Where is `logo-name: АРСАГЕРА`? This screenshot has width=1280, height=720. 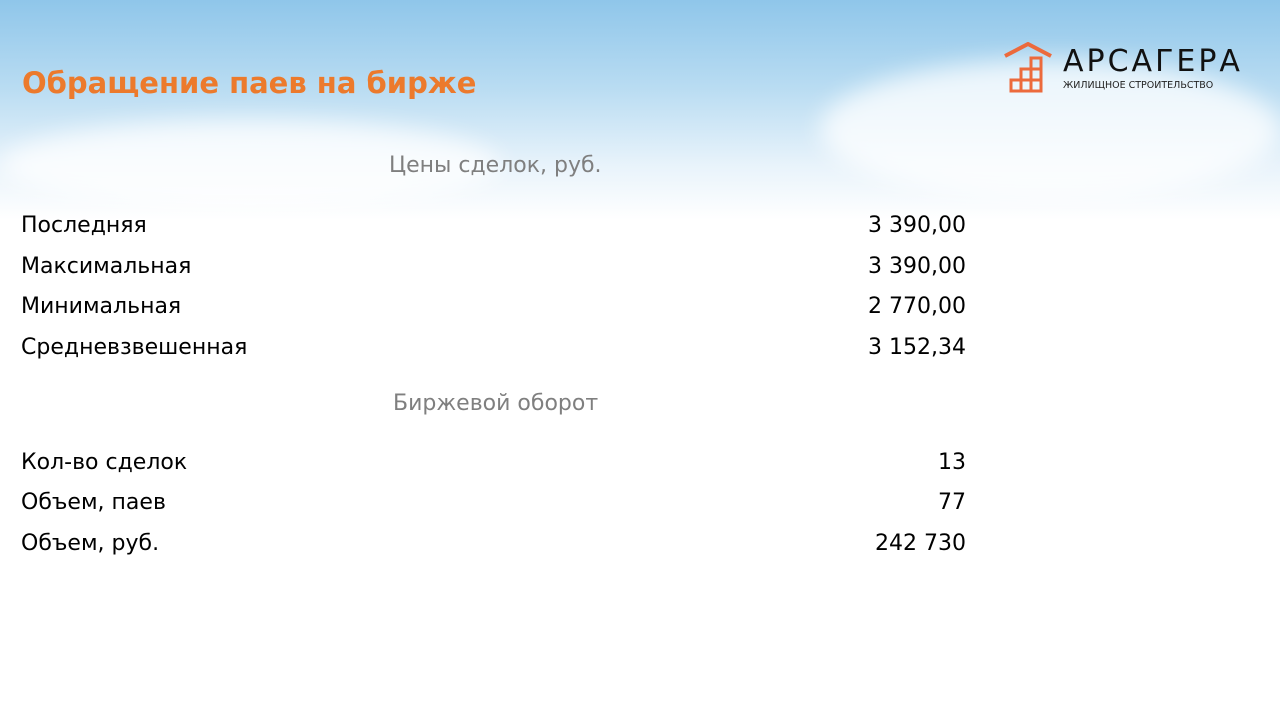
logo-name: АРСАГЕРА is located at coordinates (1153, 61).